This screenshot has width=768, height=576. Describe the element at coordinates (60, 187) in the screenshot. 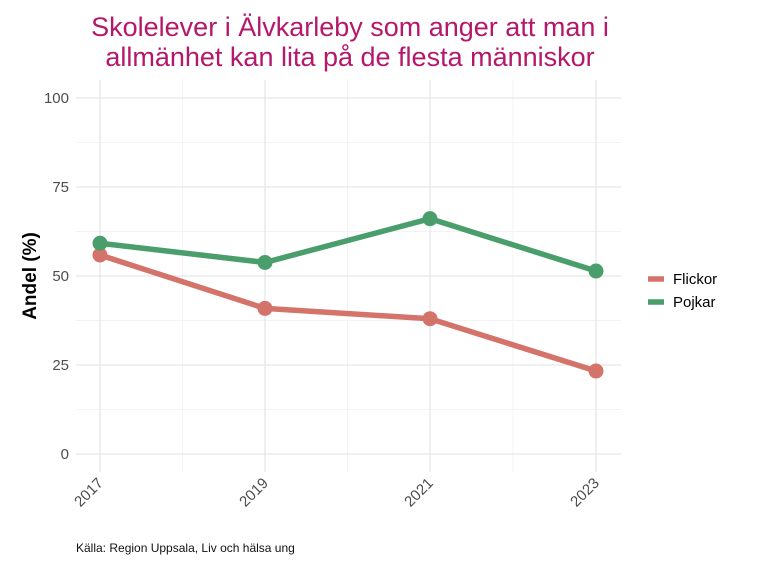

I see `y-tick-label: 75` at that location.